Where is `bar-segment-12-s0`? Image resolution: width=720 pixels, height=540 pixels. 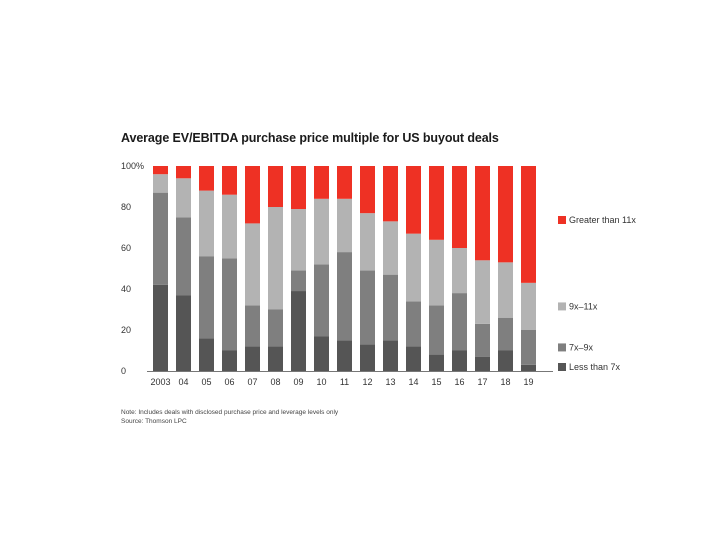 bar-segment-12-s0 is located at coordinates (367, 357).